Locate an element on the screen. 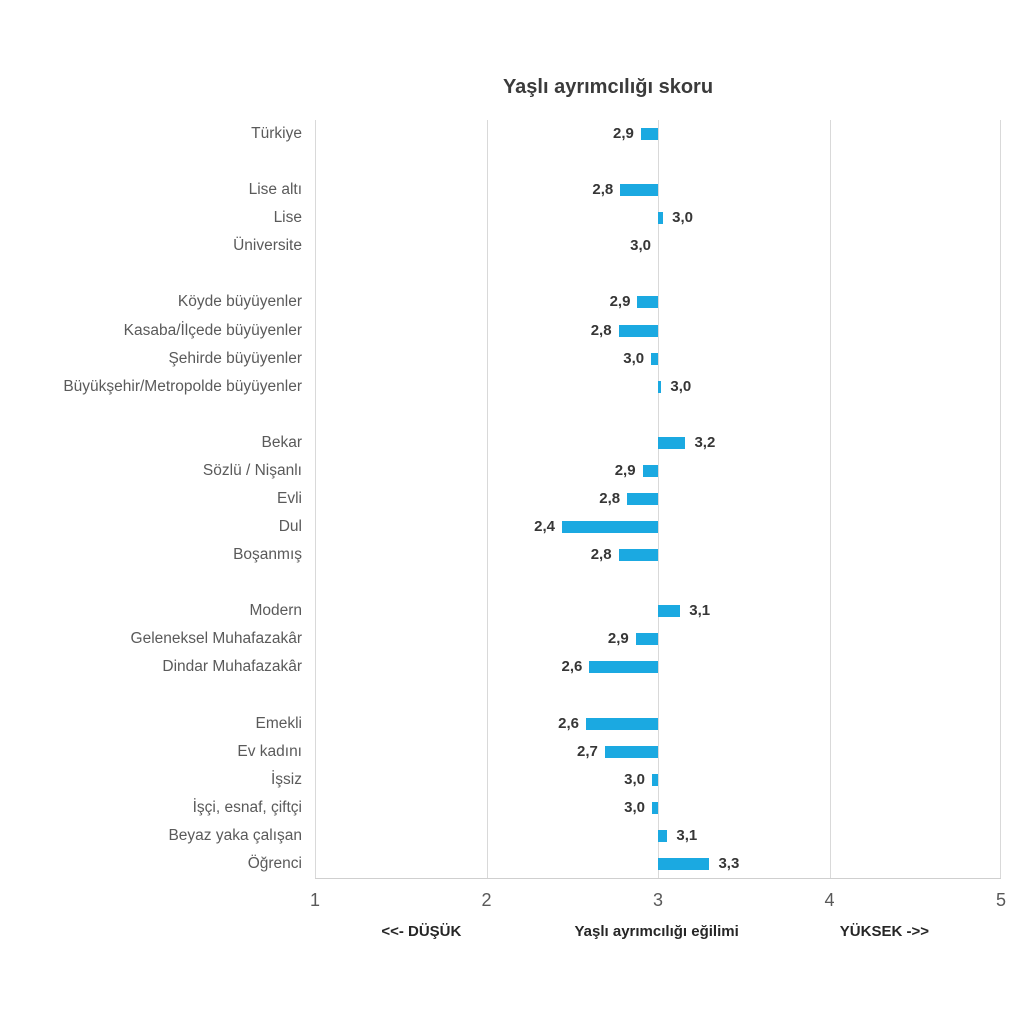  x-tick-4: 4 is located at coordinates (829, 900).